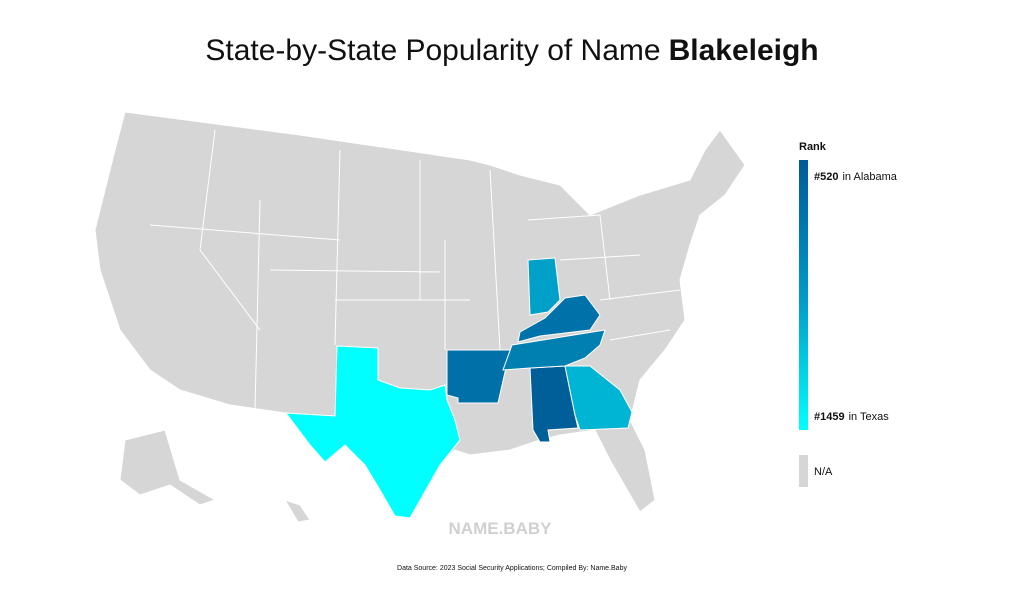 This screenshot has height=600, width=1024. Describe the element at coordinates (372, 432) in the screenshot. I see `state-texas` at that location.